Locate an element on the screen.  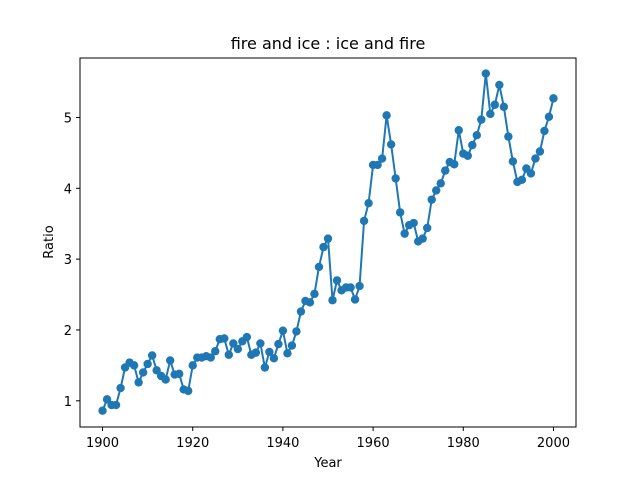
y-axis-ticks: 1 2 3 4 5 is located at coordinates (72, 260).